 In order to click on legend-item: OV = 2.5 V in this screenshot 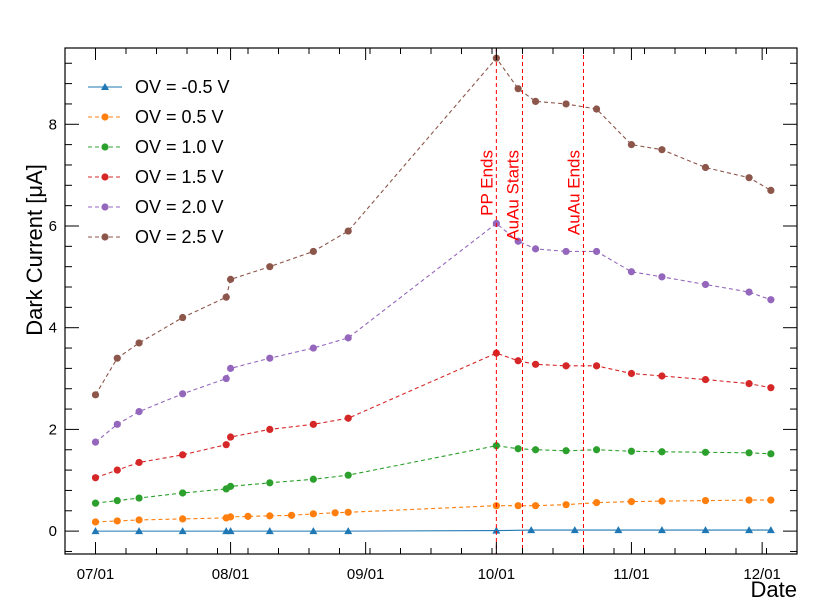, I will do `click(156, 237)`.